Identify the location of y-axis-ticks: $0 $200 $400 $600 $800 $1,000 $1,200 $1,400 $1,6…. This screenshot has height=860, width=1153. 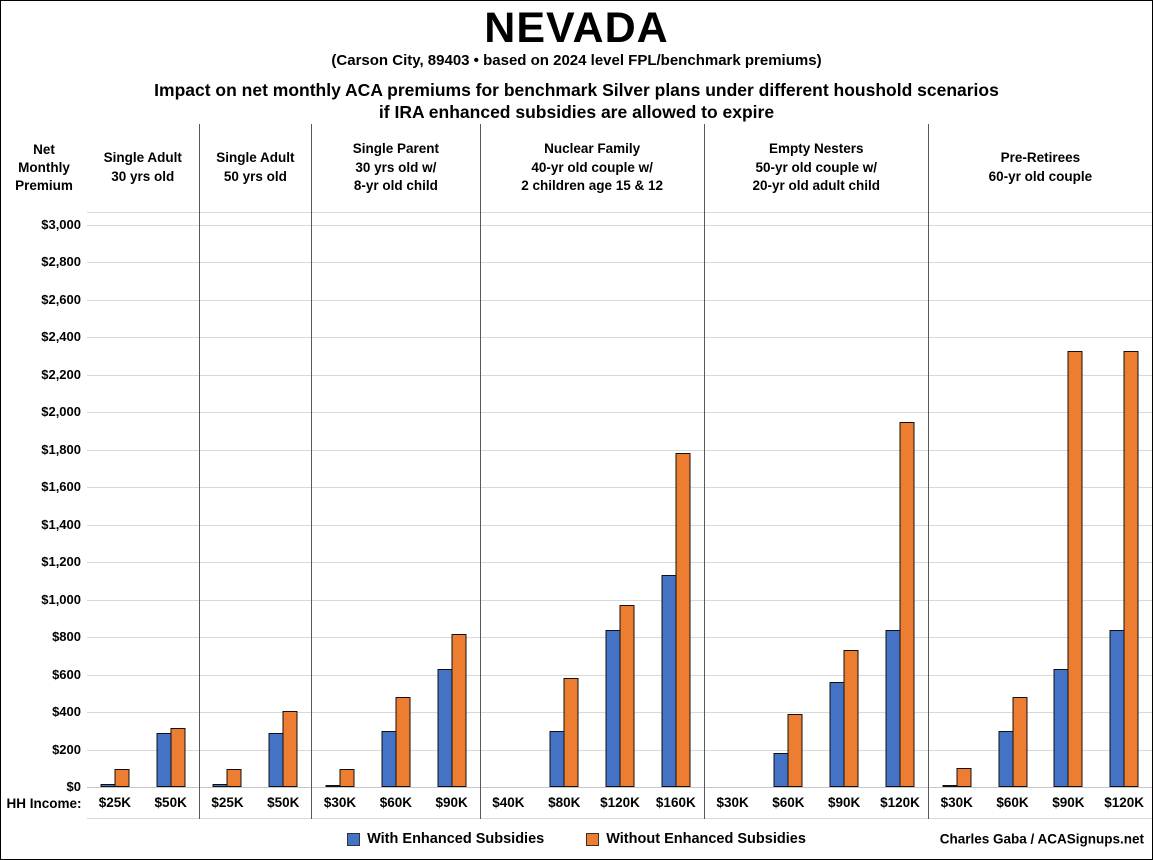
(41, 503).